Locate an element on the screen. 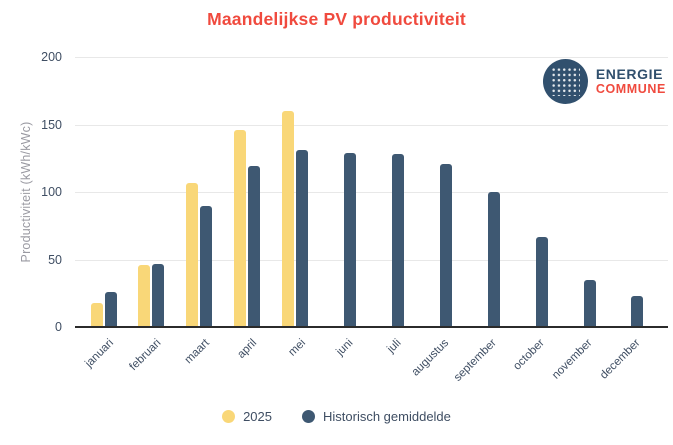 This screenshot has height=445, width=673. bar-2025-april is located at coordinates (240, 228).